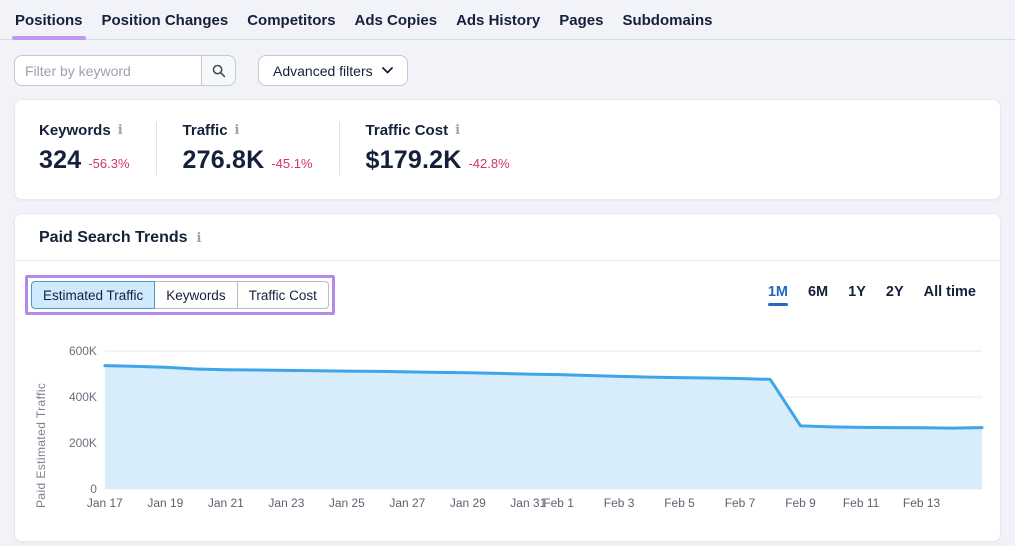 This screenshot has width=1015, height=546. What do you see at coordinates (93, 295) in the screenshot?
I see `metric-tab-estimated-traffic: Estimated Traffic` at bounding box center [93, 295].